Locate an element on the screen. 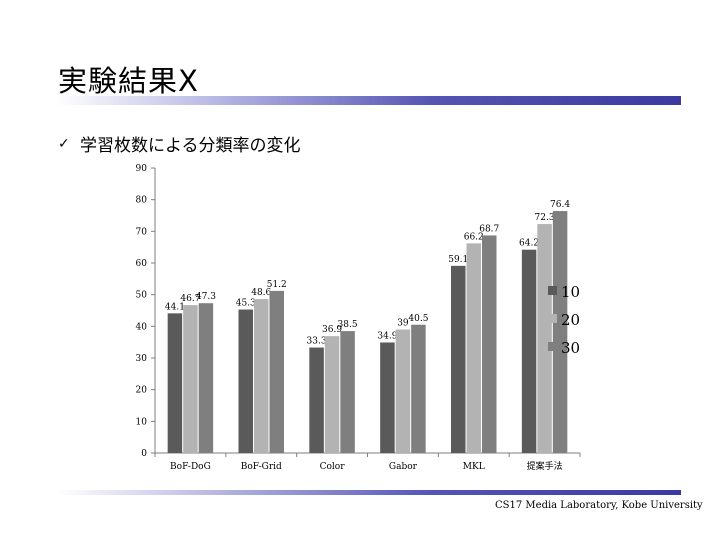 This screenshot has height=540, width=720. slide-title: 実験結果X is located at coordinates (128, 81).